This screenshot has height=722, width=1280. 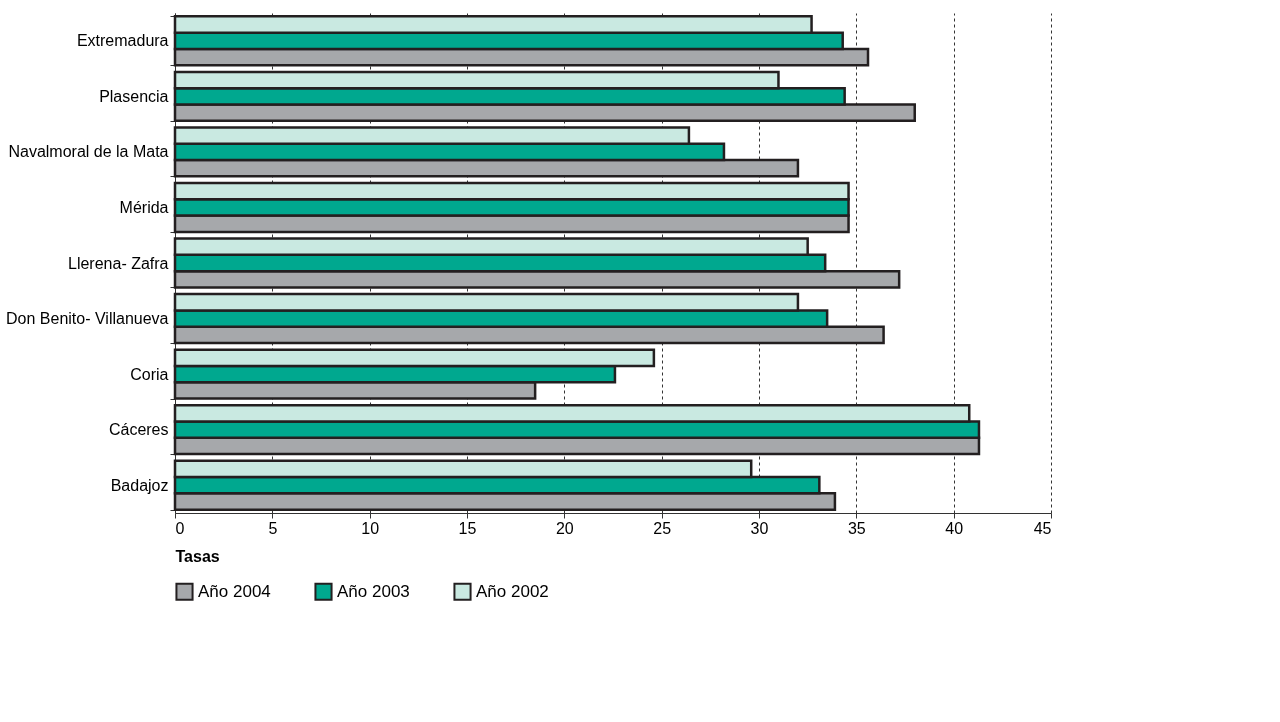 What do you see at coordinates (467, 528) in the screenshot?
I see `x-tick-label: 15` at bounding box center [467, 528].